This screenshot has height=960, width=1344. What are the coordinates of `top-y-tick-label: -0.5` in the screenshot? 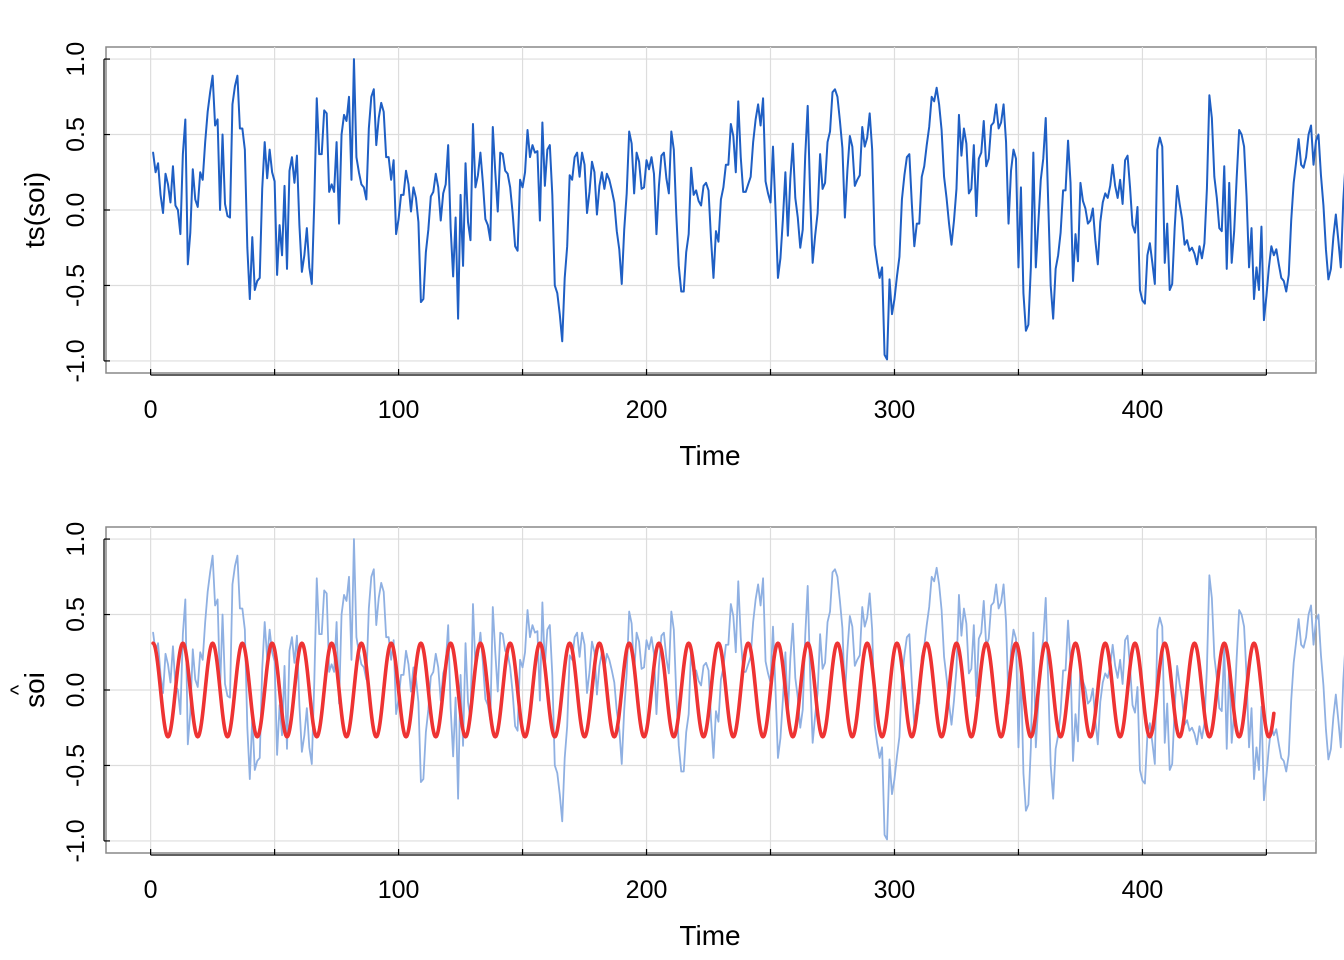 It's located at (76, 285).